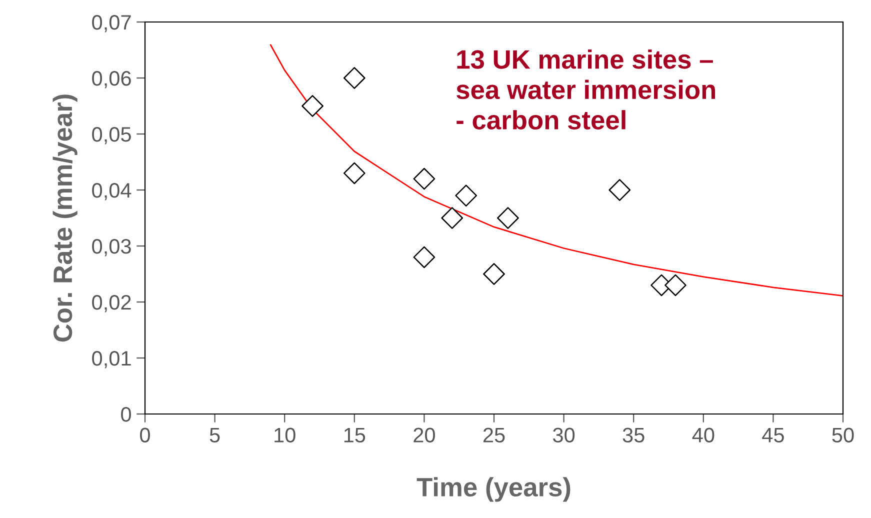 The width and height of the screenshot is (871, 518). Describe the element at coordinates (355, 435) in the screenshot. I see `x-tick-label: 15` at that location.